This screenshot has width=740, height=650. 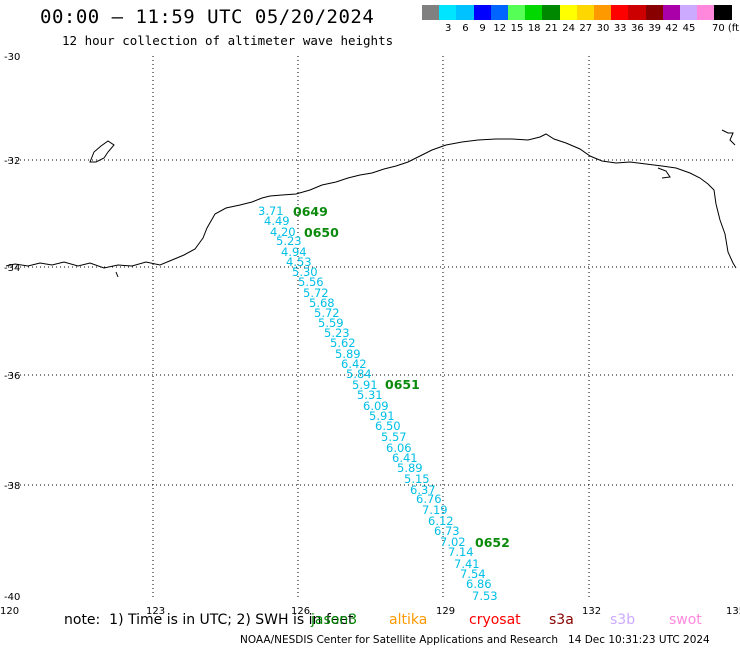 What do you see at coordinates (402, 384) in the screenshot?
I see `pass-time-label: 0651` at bounding box center [402, 384].